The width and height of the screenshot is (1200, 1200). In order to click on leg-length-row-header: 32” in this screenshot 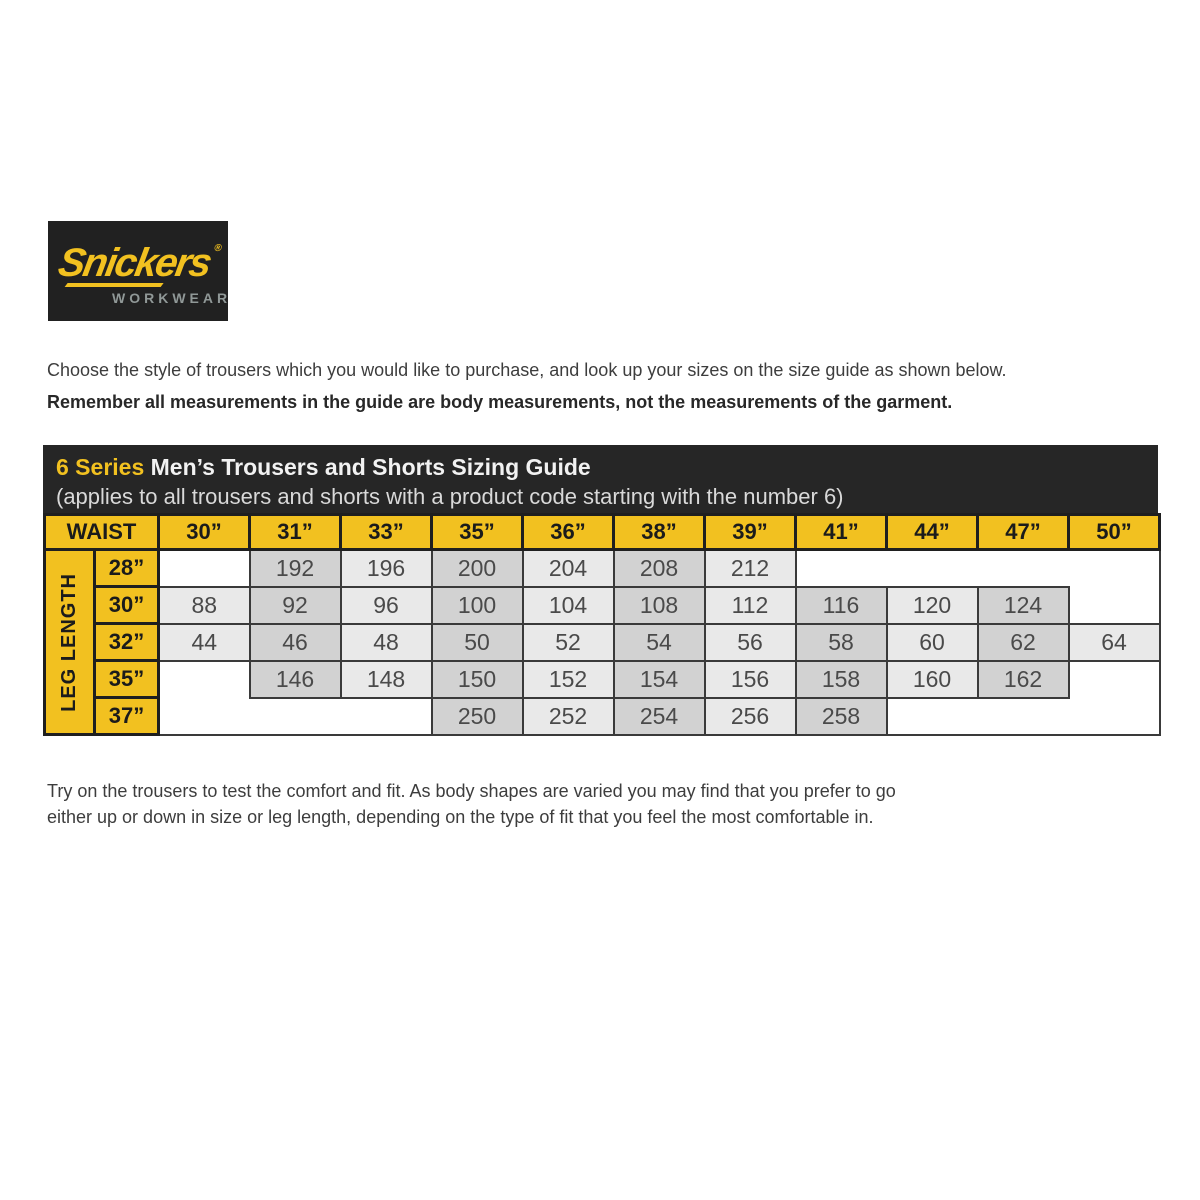, I will do `click(126, 642)`.